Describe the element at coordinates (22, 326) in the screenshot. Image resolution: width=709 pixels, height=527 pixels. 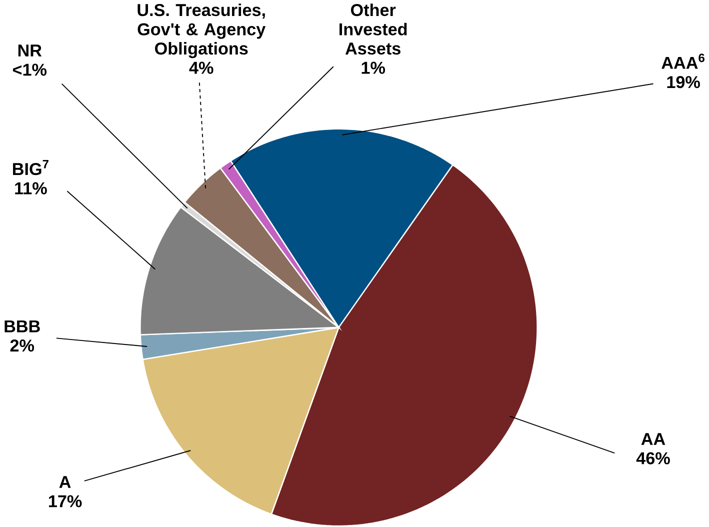
I see `slice-label: BBB` at that location.